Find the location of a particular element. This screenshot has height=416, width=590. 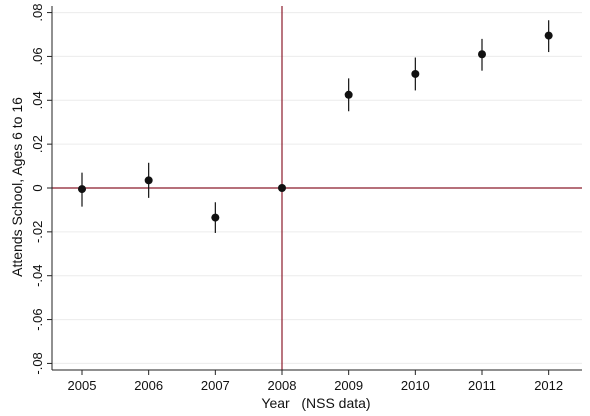

y-axis-ticks: -.08 -.06 -.04 -.02 0 .02 .04 .06 .08 is located at coordinates (41, 189).